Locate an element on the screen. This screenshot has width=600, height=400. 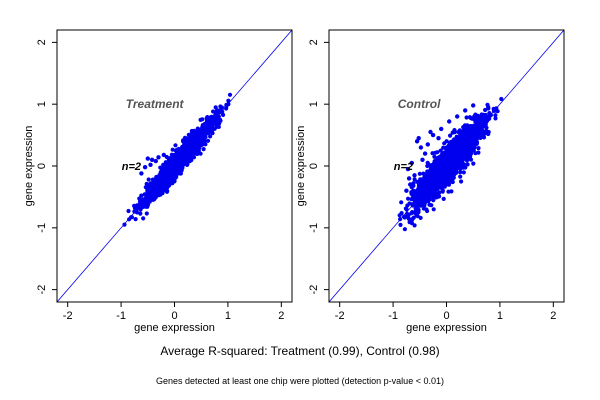
sample-count-annotation: n=2 is located at coordinates (131, 167).